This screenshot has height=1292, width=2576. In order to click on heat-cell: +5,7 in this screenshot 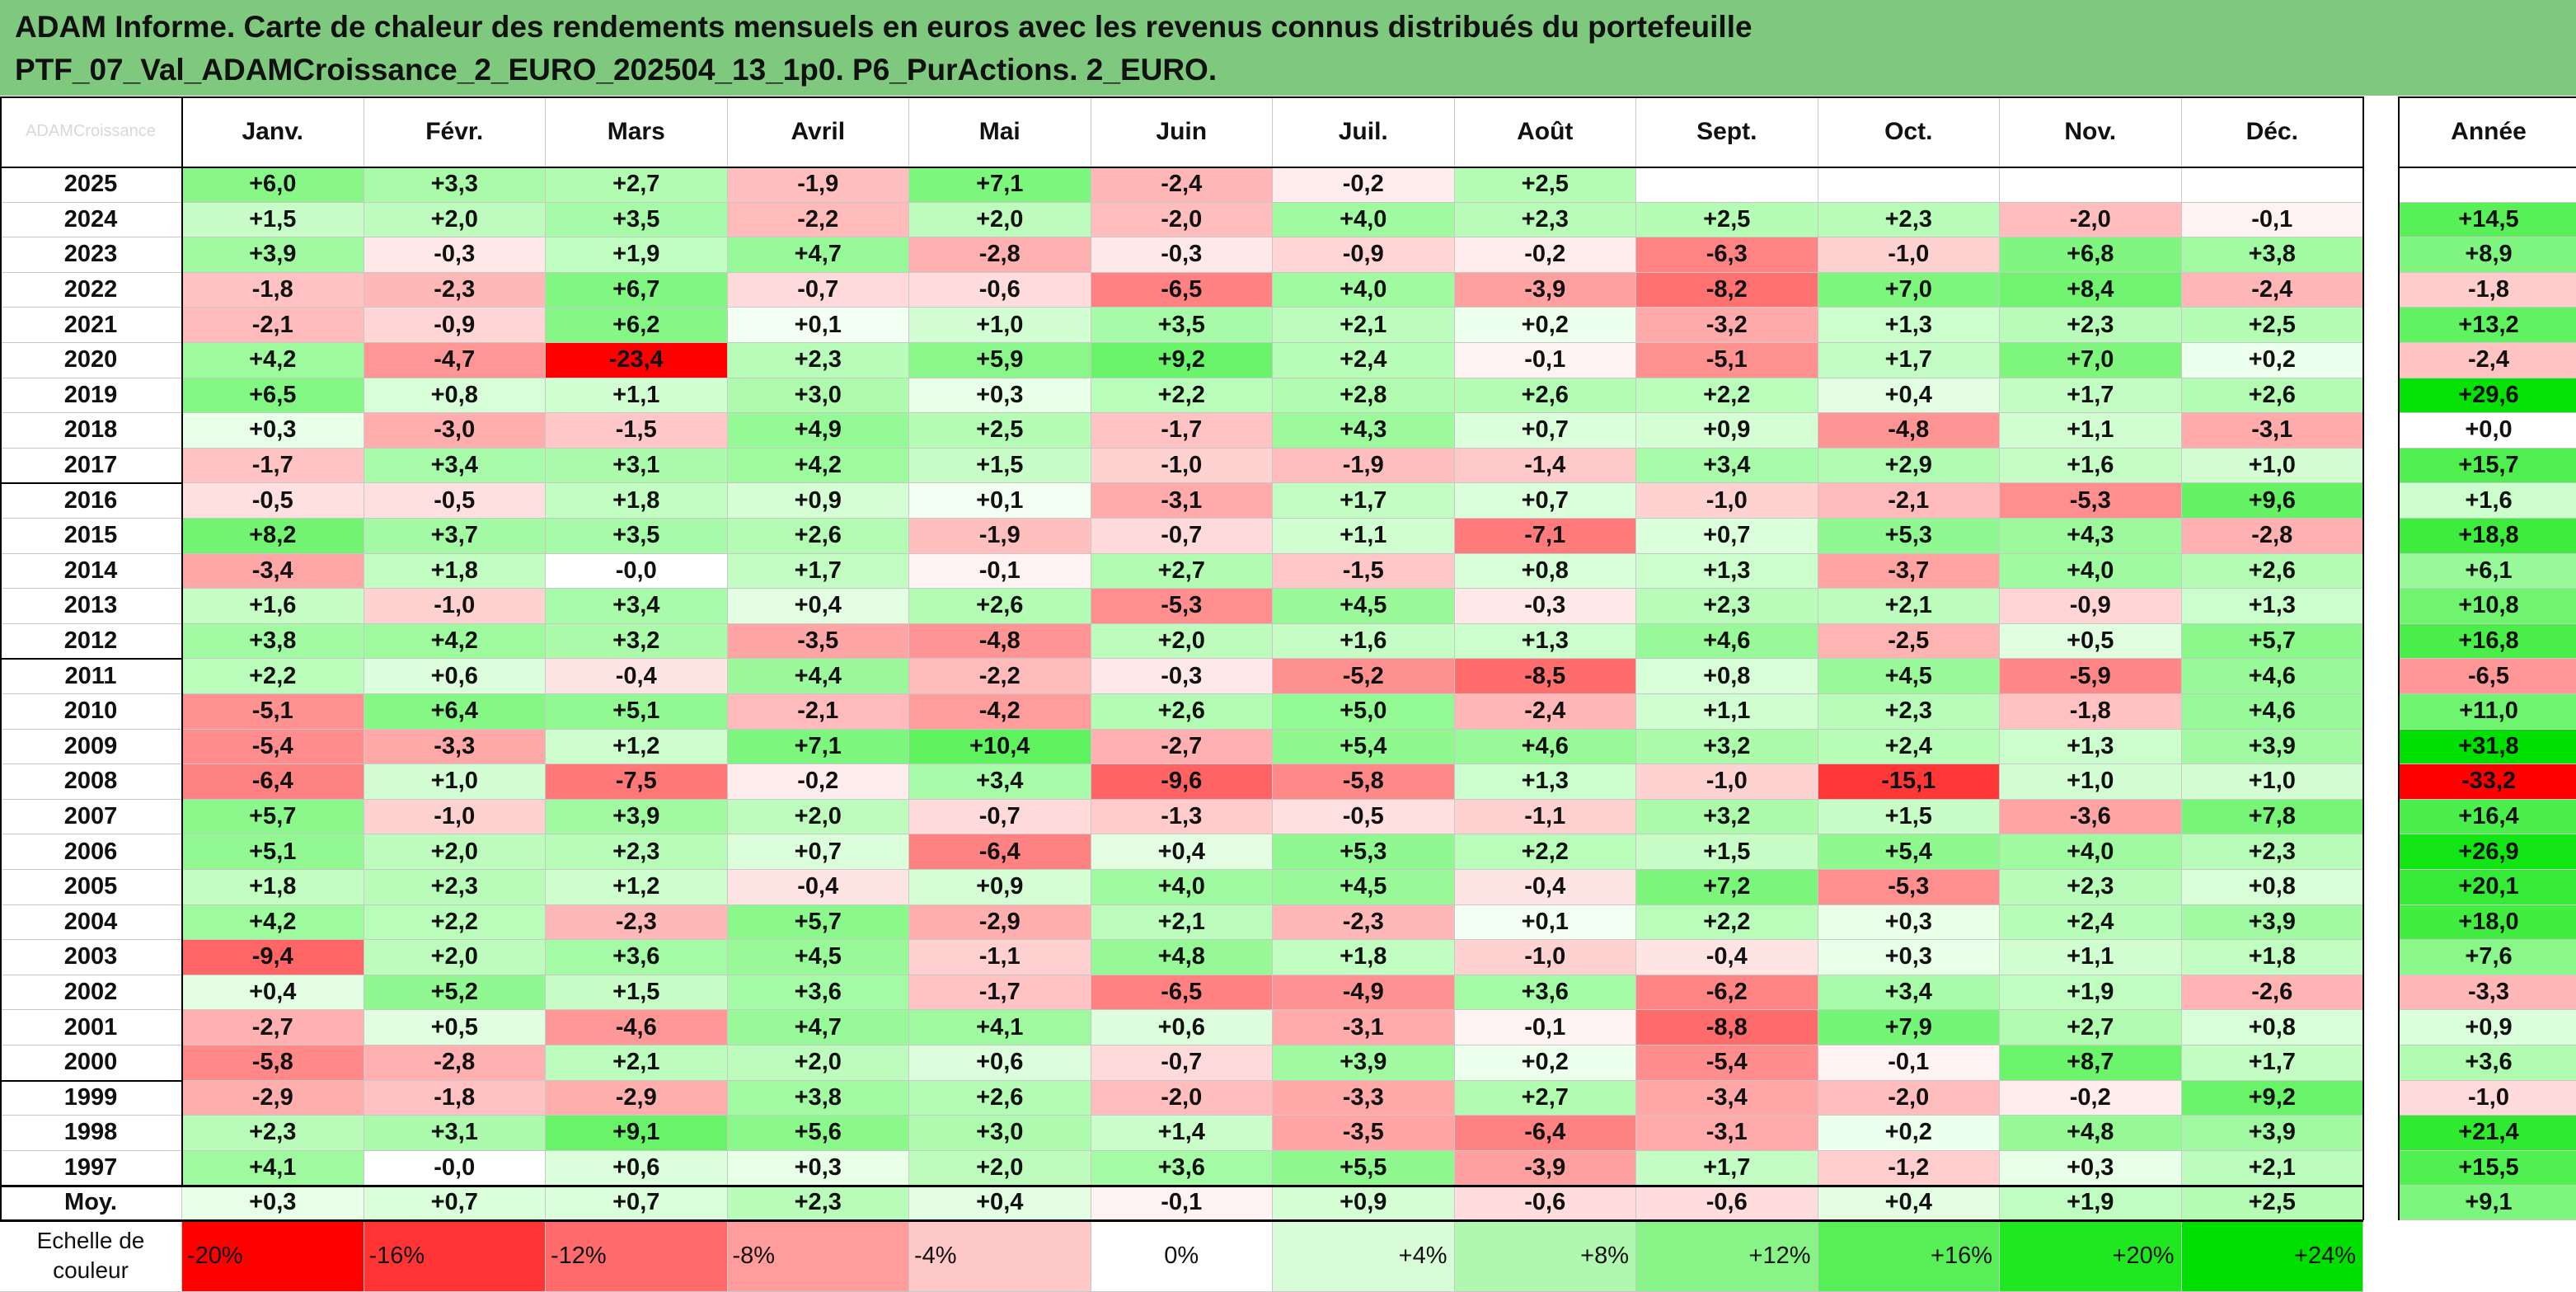, I will do `click(2272, 641)`.